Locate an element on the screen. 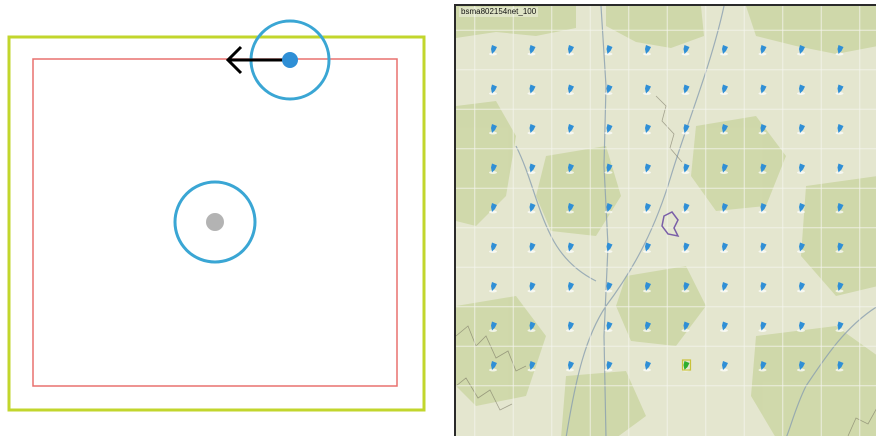 Image resolution: width=876 pixels, height=436 pixels. active-point is located at coordinates (290, 60).